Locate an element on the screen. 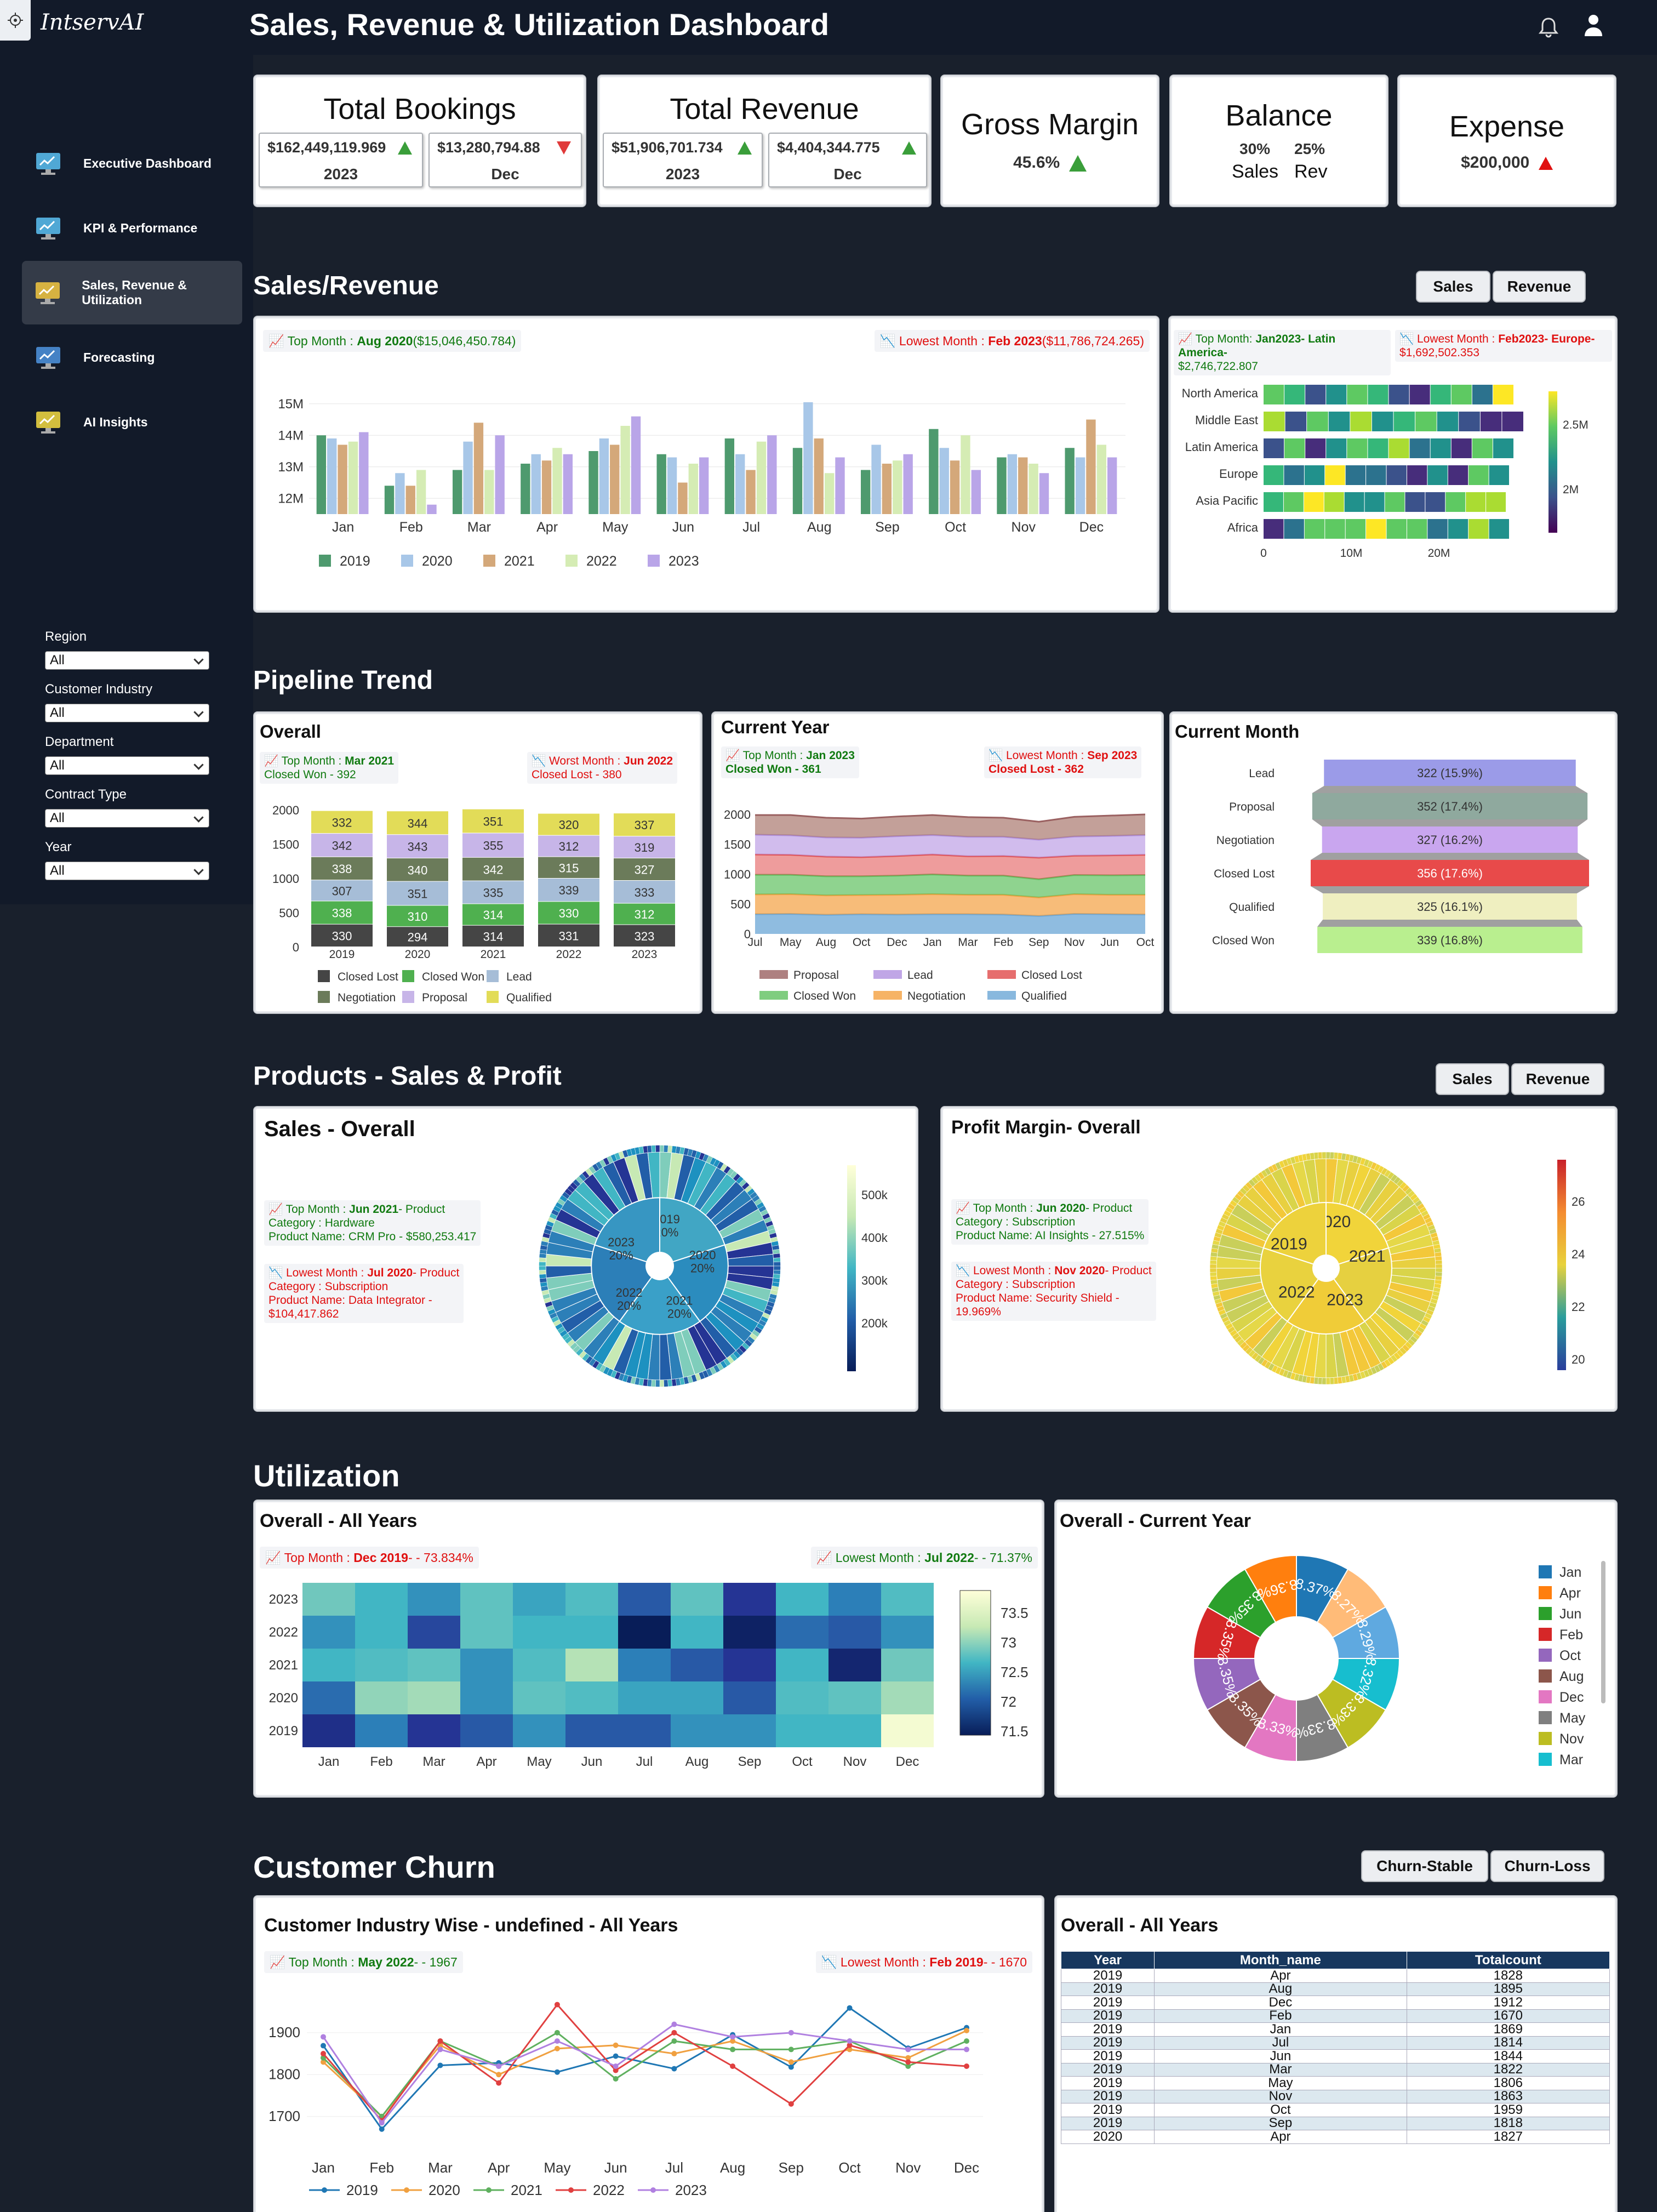 Image resolution: width=1657 pixels, height=2212 pixels. bell-icon is located at coordinates (1548, 28).